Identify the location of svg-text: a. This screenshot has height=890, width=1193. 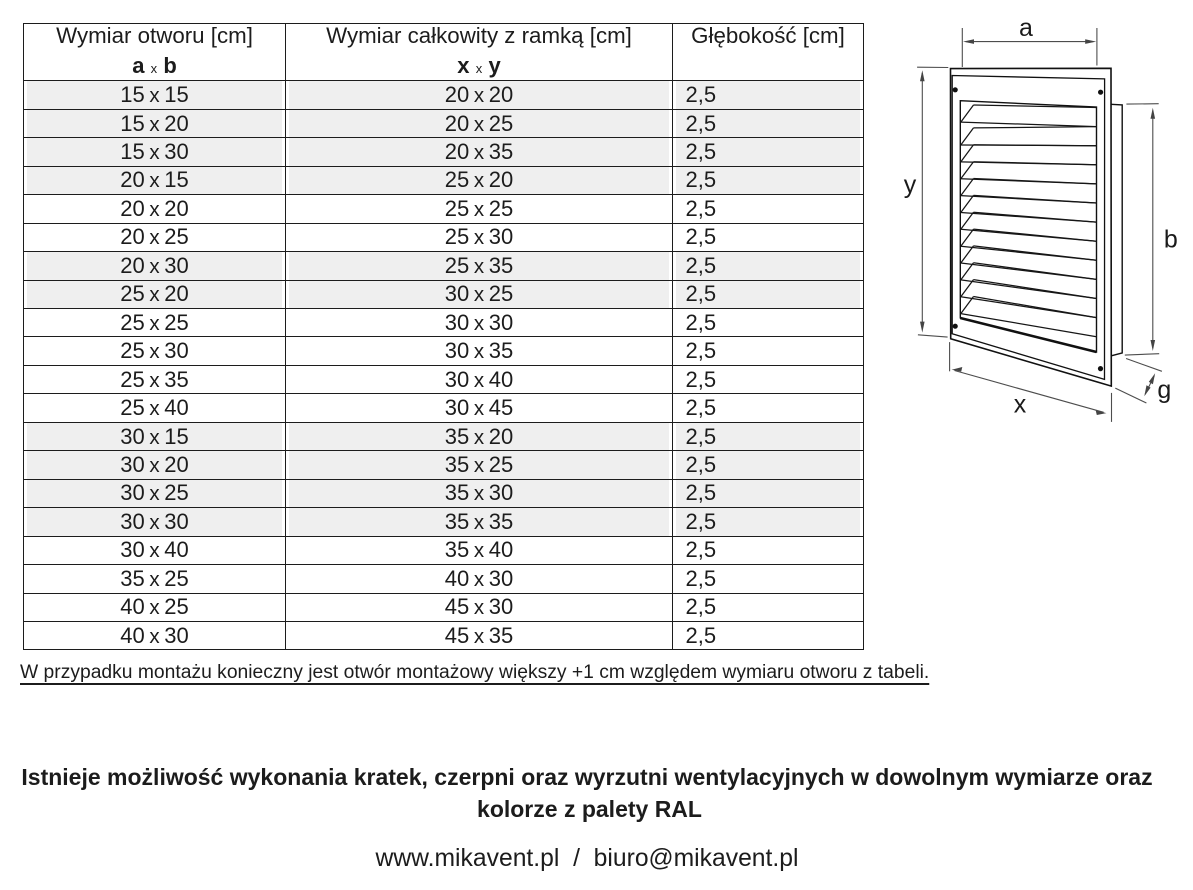
(1026, 28).